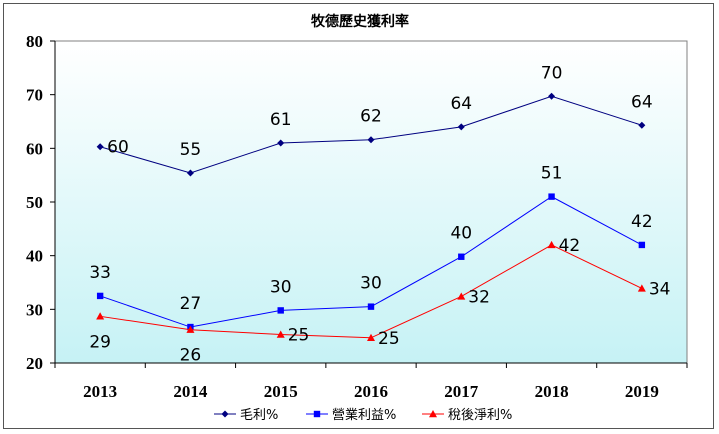  Describe the element at coordinates (191, 150) in the screenshot. I see `data-label: 55` at that location.